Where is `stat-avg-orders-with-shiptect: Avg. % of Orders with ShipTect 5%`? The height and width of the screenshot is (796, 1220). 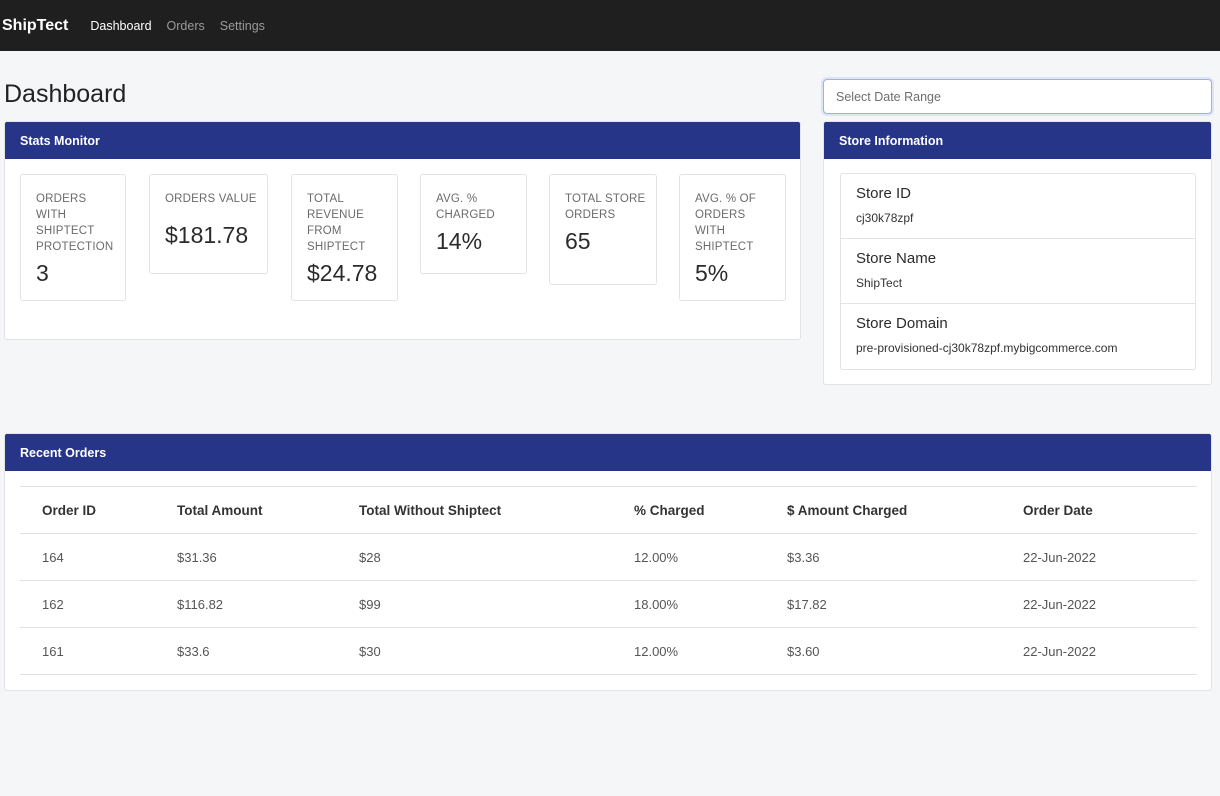 stat-avg-orders-with-shiptect: Avg. % of Orders with ShipTect 5% is located at coordinates (732, 237).